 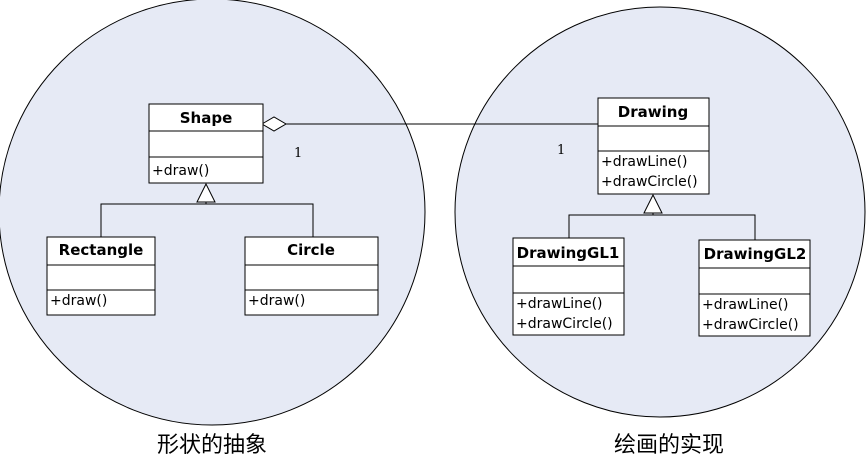 I want to click on class-circle: Circle +draw(), so click(x=311, y=276).